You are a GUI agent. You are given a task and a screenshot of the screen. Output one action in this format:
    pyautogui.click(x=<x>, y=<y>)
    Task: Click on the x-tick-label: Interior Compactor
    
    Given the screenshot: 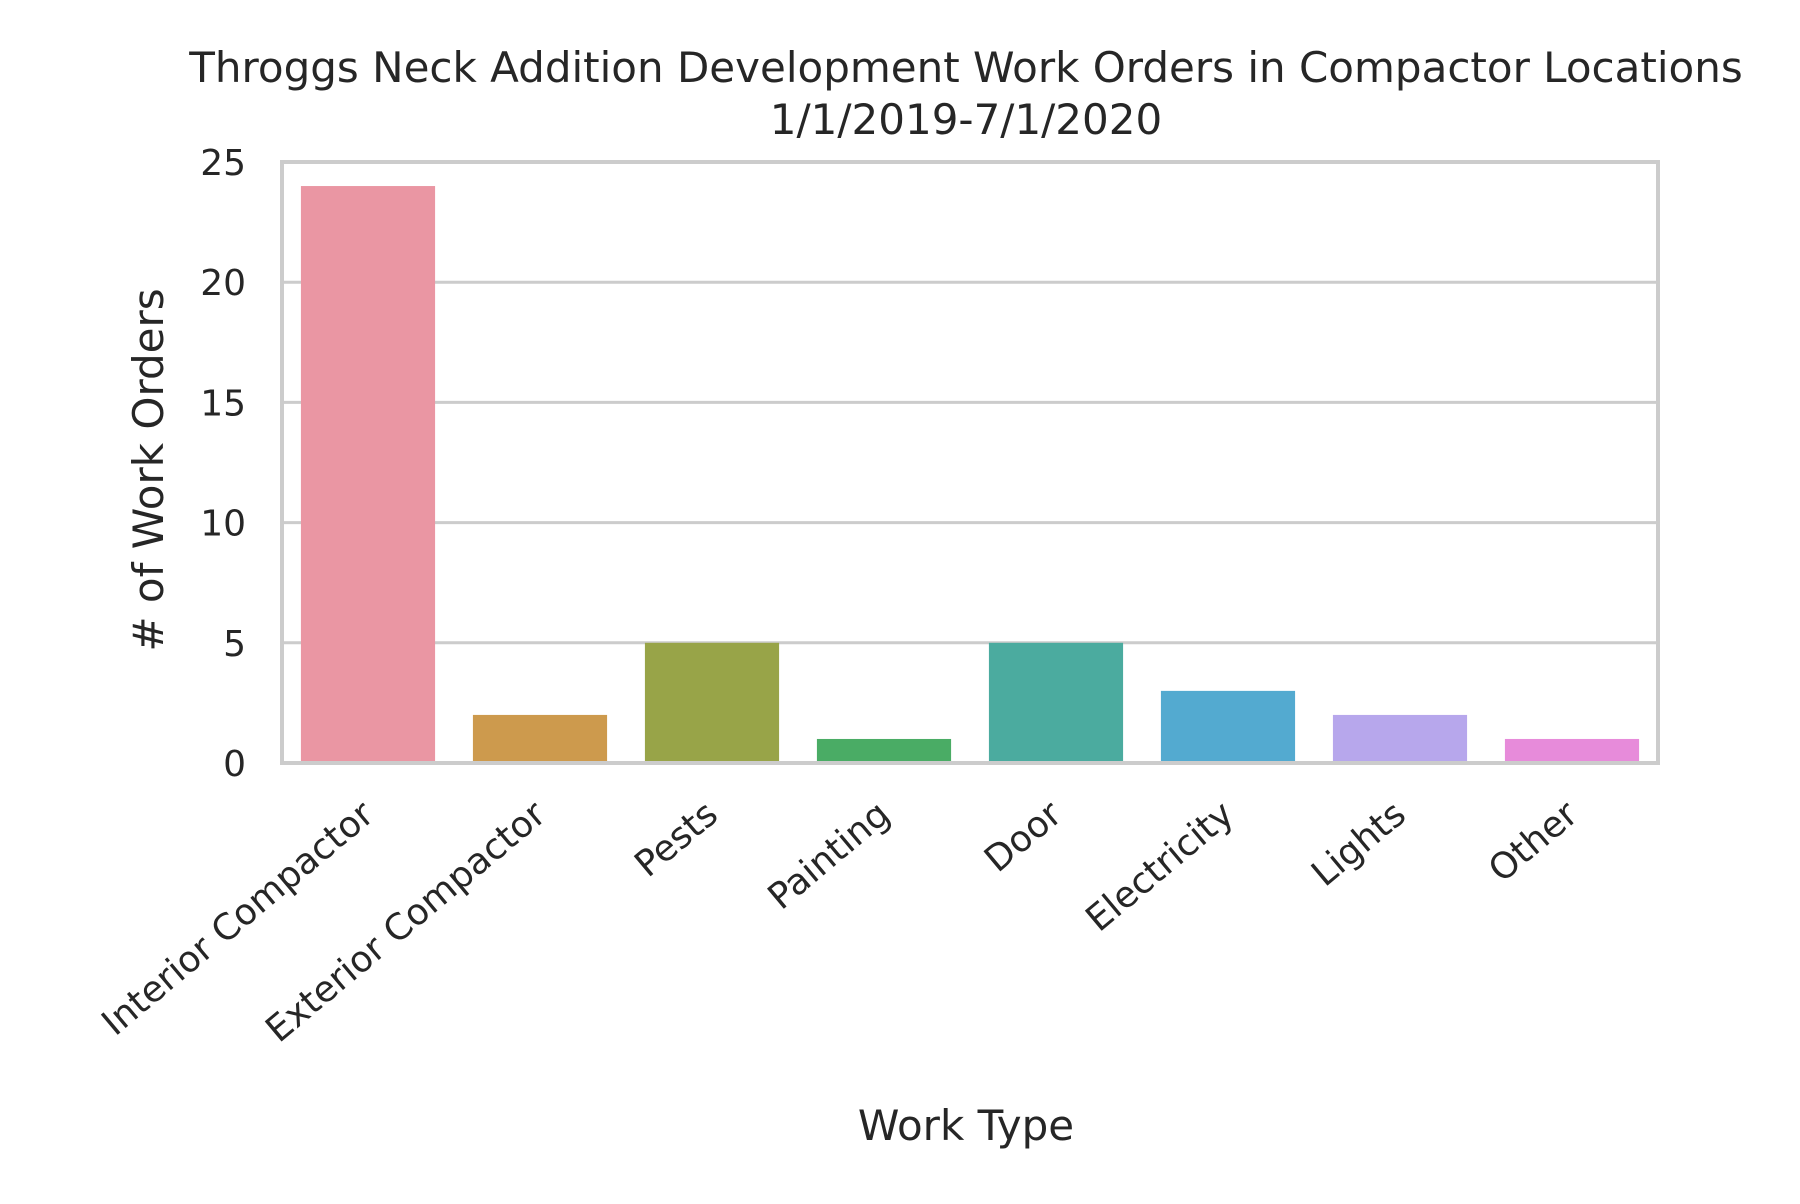 What is the action you would take?
    pyautogui.click(x=237, y=918)
    